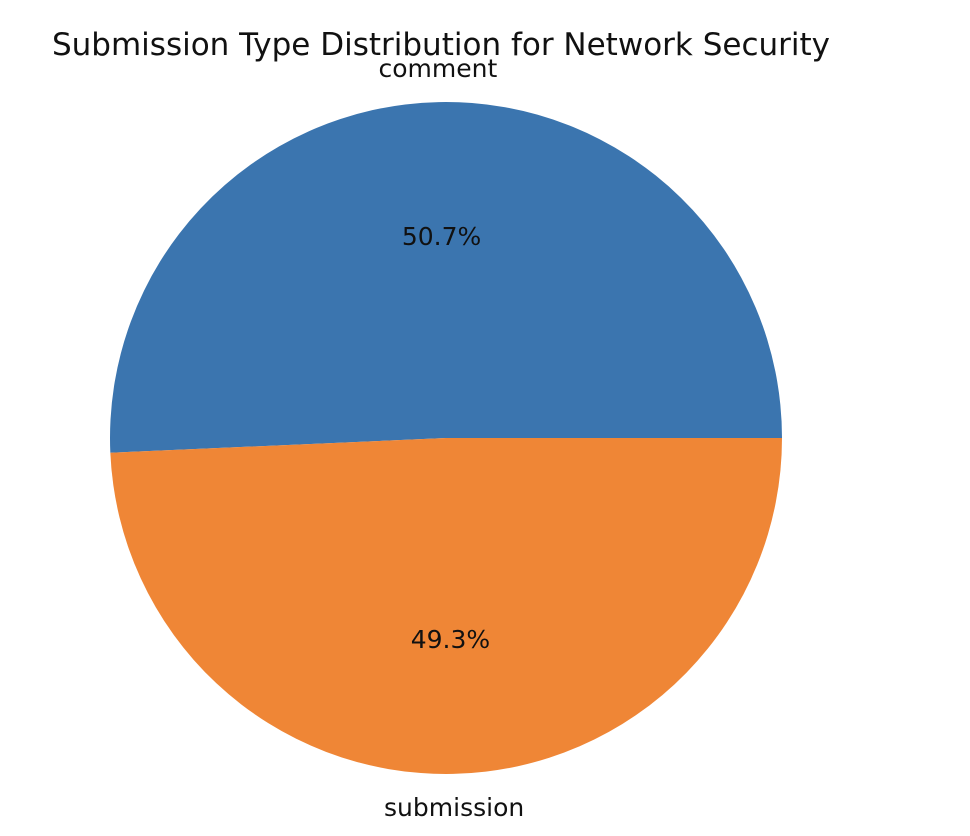 Image resolution: width=970 pixels, height=836 pixels. I want to click on pie-labels: 50.7% comment 49.3% submission, so click(451, 438).